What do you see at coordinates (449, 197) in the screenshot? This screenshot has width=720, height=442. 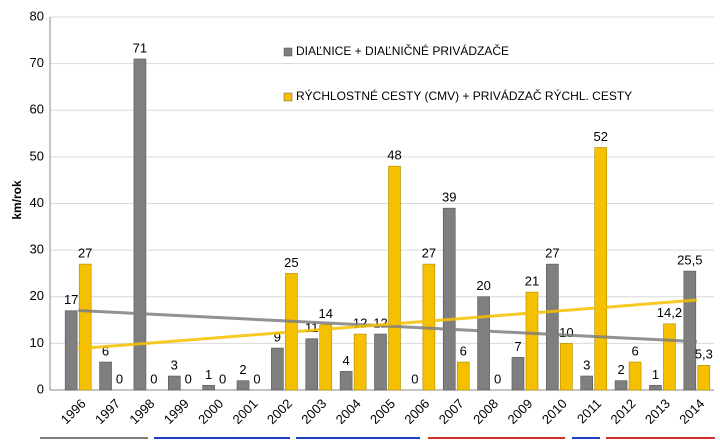 I see `data-label: 39` at bounding box center [449, 197].